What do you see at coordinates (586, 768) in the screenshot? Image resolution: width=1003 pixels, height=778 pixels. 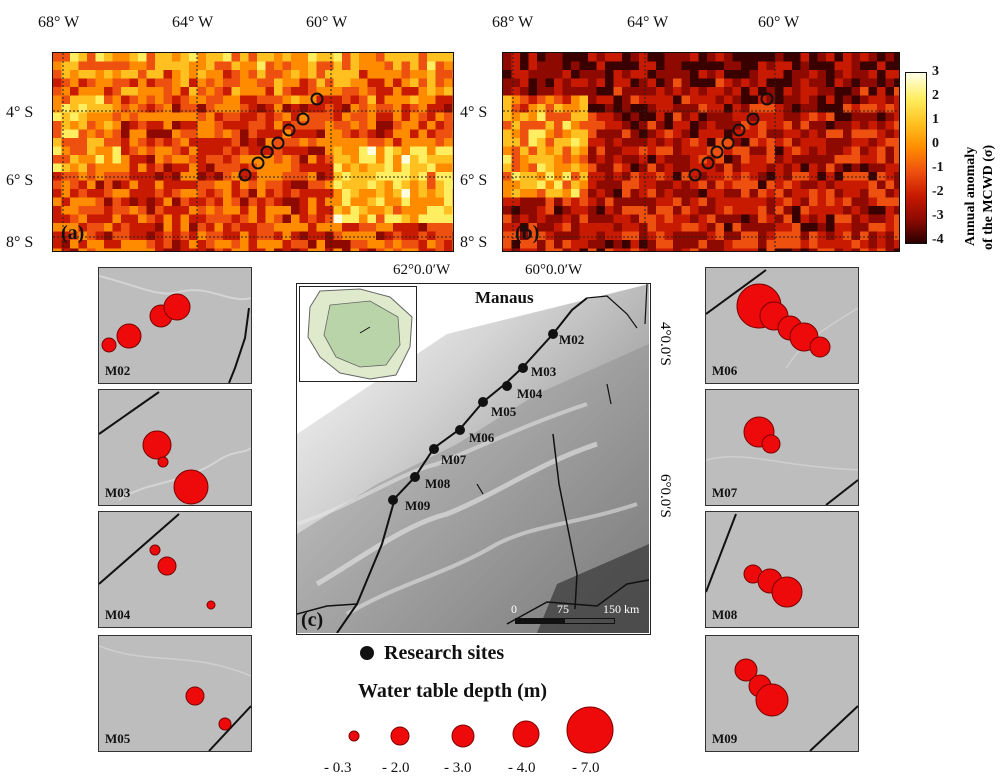 I see `legend-depth-7.0: - 7.0` at bounding box center [586, 768].